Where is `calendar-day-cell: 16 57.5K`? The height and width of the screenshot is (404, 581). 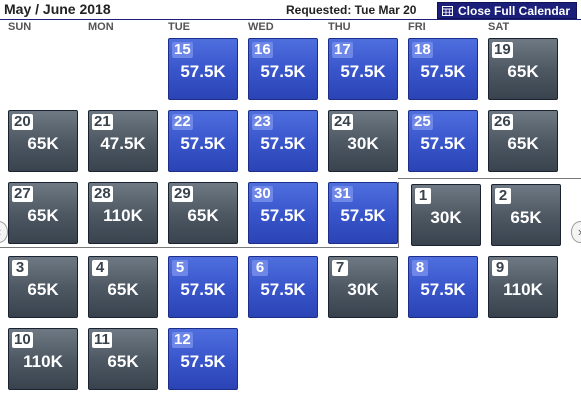
calendar-day-cell: 16 57.5K is located at coordinates (283, 69).